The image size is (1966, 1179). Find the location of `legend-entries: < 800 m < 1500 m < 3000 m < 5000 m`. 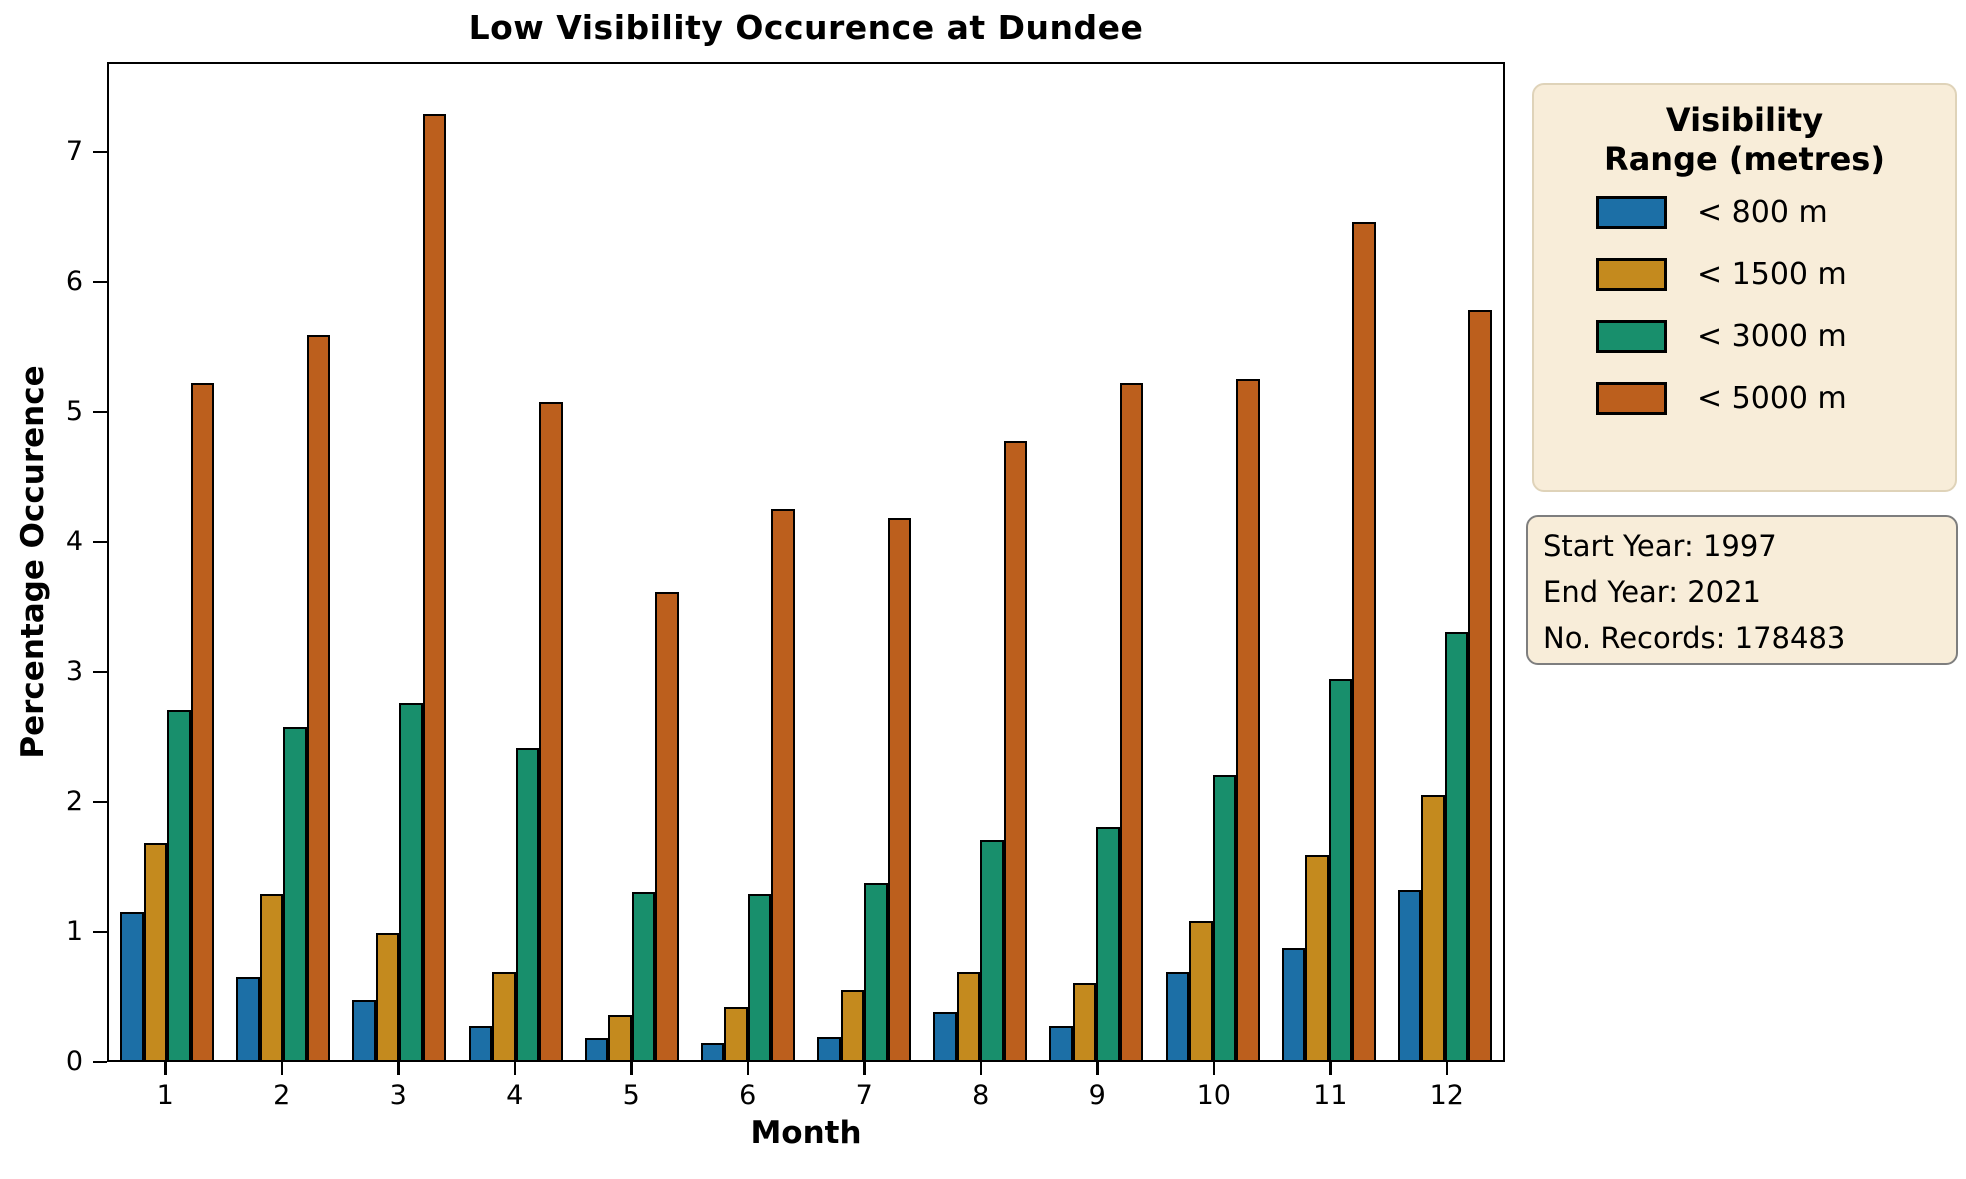

legend-entries: < 800 m < 1500 m < 3000 m < 5000 m is located at coordinates (1744, 305).